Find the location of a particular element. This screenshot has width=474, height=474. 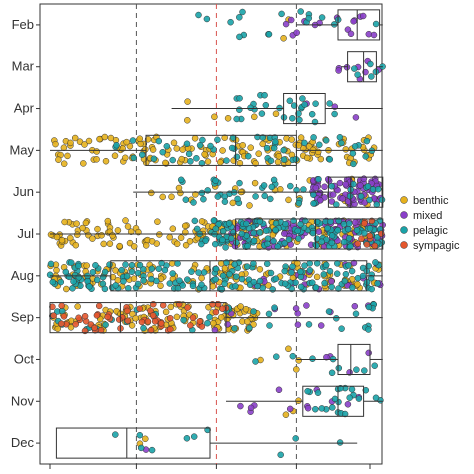

box-apr is located at coordinates (304, 108).